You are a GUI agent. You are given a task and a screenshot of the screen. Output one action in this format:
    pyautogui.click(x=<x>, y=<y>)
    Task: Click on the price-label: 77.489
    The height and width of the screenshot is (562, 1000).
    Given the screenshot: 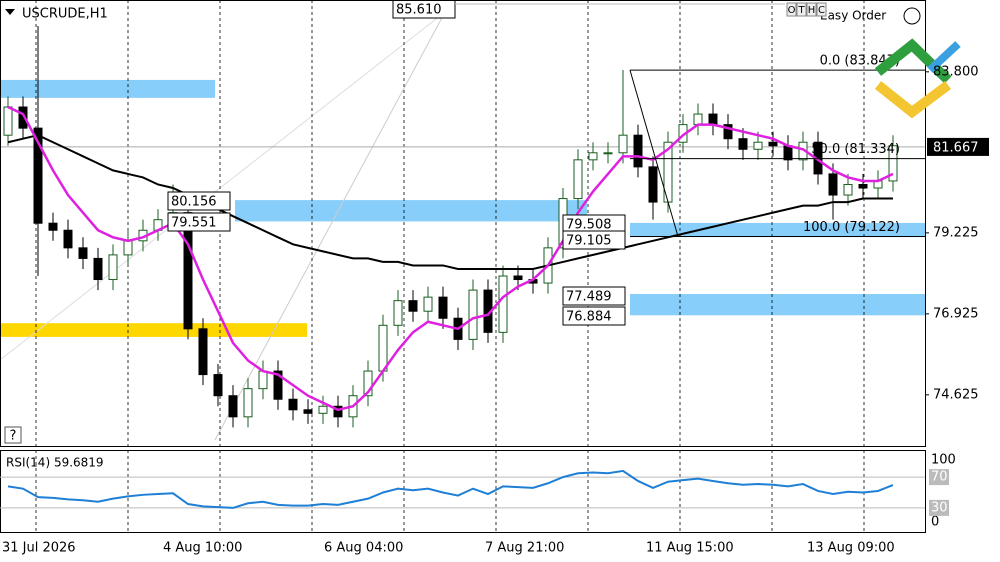 What is the action you would take?
    pyautogui.click(x=594, y=296)
    